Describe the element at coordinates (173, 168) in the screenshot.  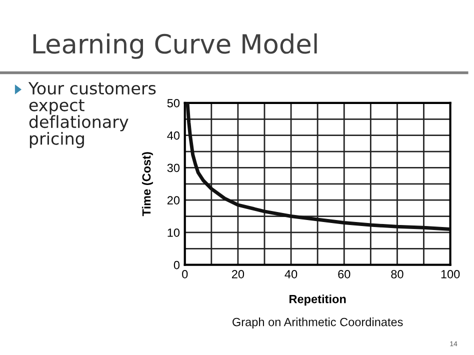
I see `y-tick-label: 30` at that location.